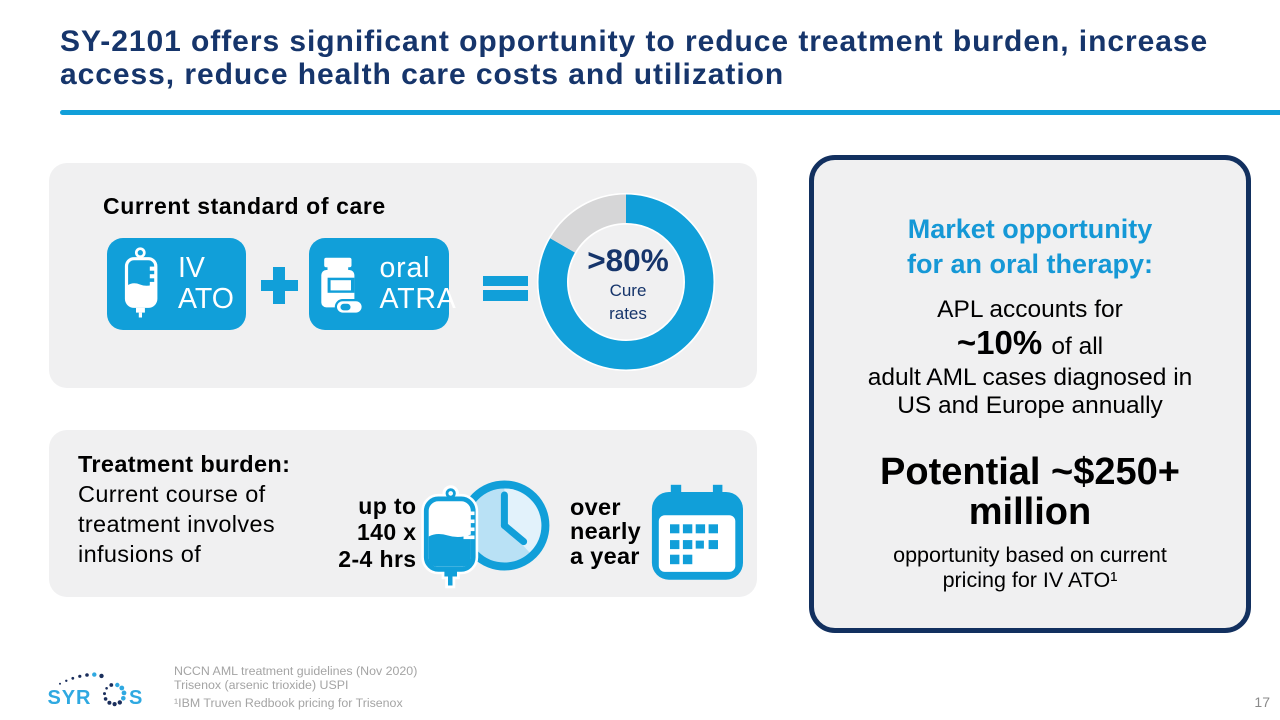 This screenshot has height=720, width=1280. I want to click on svg-text: SYR, so click(70, 698).